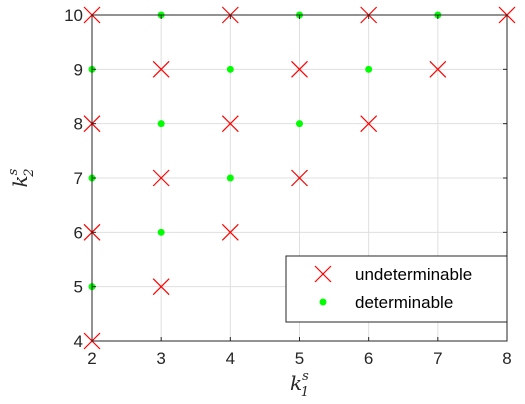 The width and height of the screenshot is (525, 404). What do you see at coordinates (78, 124) in the screenshot?
I see `y-tick-label: 8` at bounding box center [78, 124].